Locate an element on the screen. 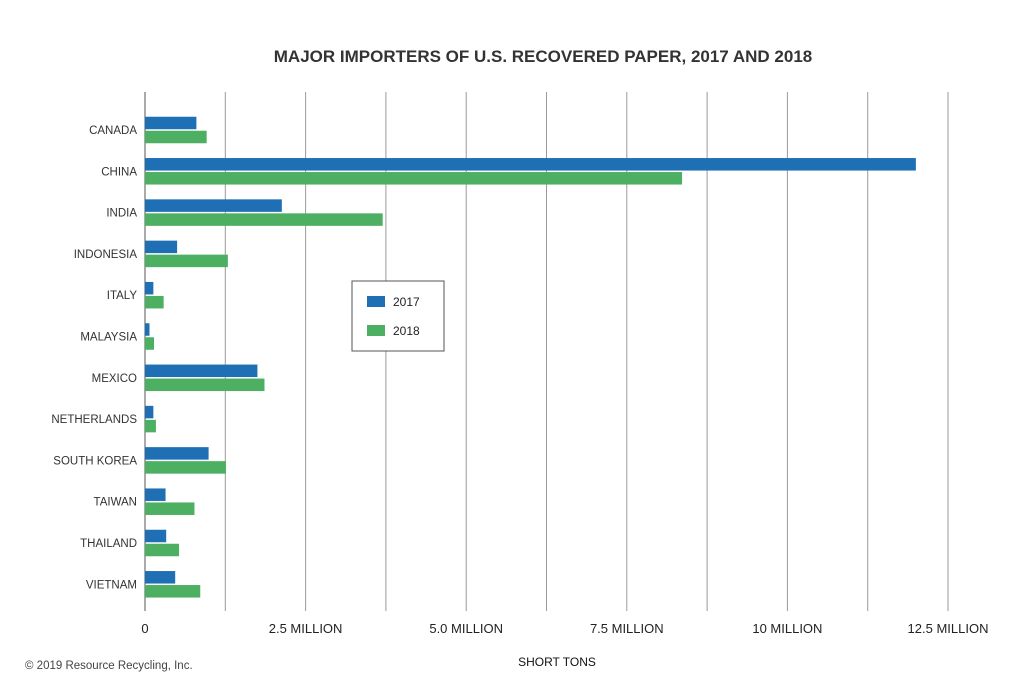 The image size is (1024, 690). bar-italy-2018 is located at coordinates (154, 302).